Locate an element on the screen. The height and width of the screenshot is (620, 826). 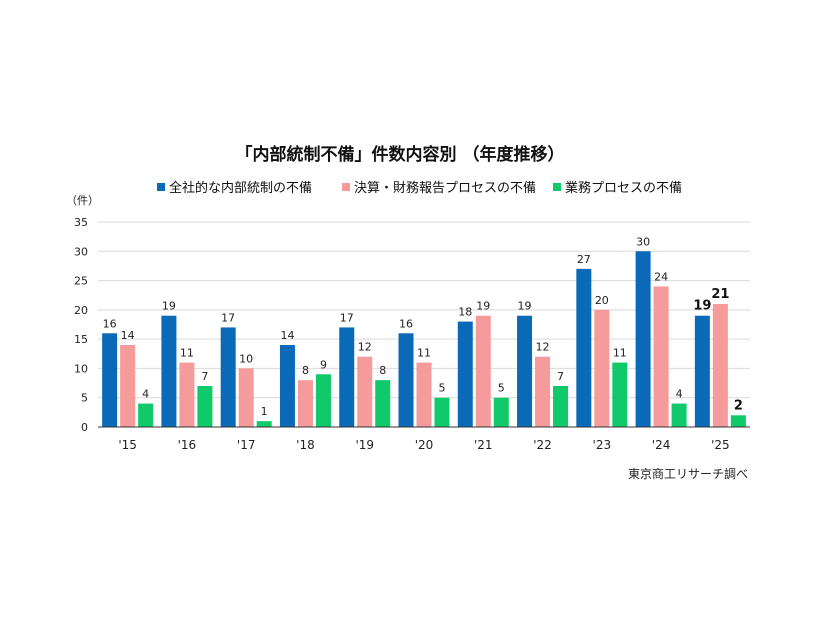
y-tick-label: 20 is located at coordinates (81, 310).